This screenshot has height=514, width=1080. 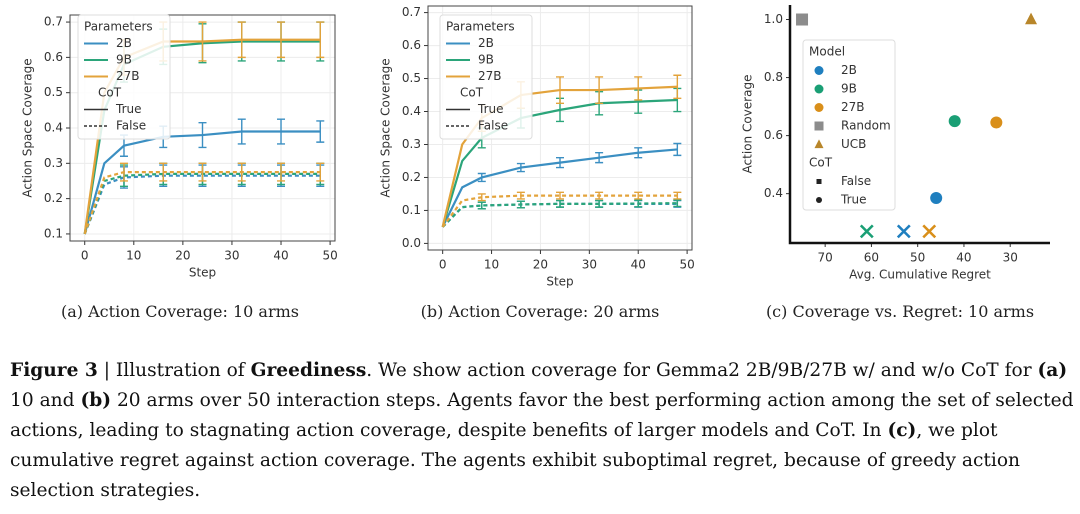 What do you see at coordinates (54, 370) in the screenshot?
I see `caption-text: Figure 3` at bounding box center [54, 370].